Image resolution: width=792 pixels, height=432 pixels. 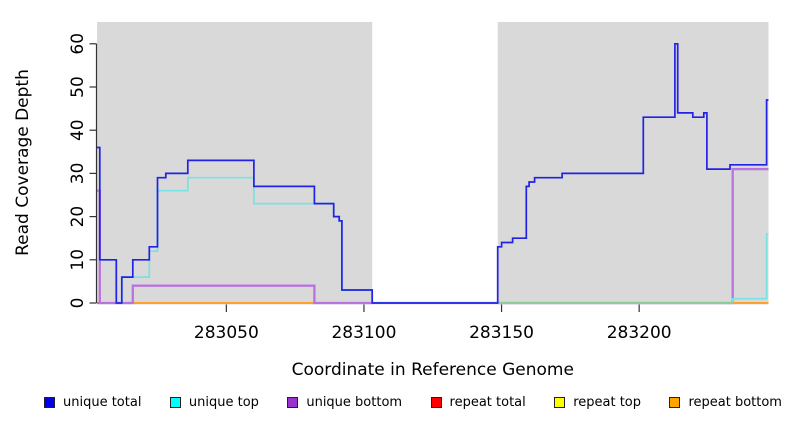 I want to click on y-tick-label: 20, so click(x=78, y=217).